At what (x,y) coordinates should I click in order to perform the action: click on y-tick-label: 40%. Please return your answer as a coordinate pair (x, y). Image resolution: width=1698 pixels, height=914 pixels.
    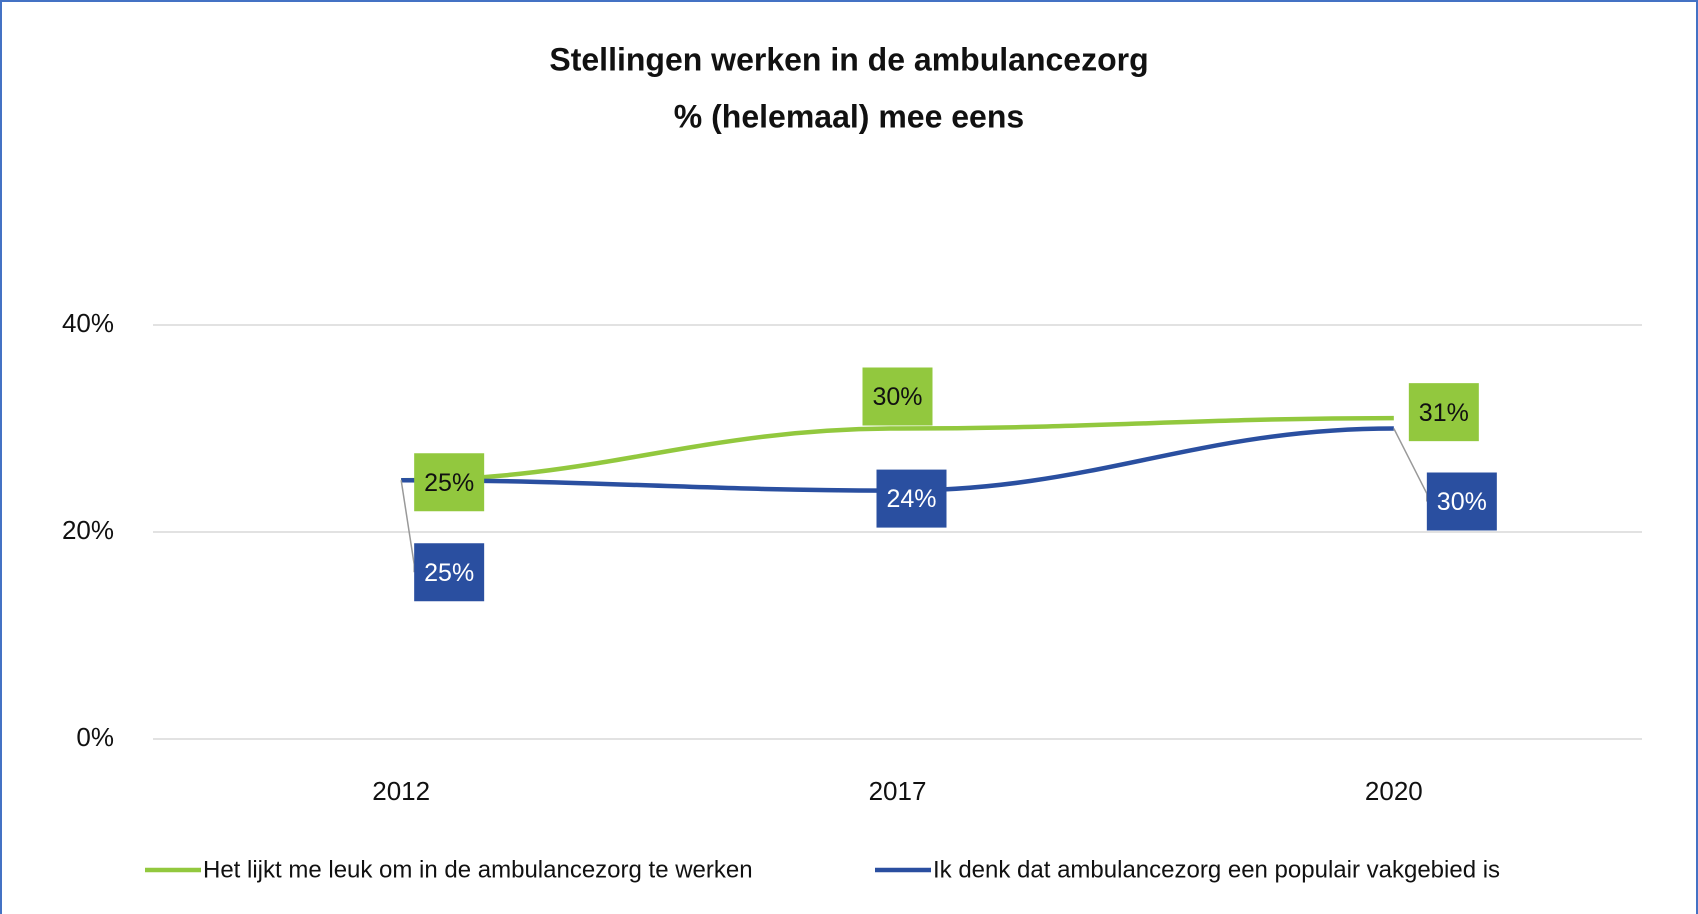
    Looking at the image, I should click on (88, 323).